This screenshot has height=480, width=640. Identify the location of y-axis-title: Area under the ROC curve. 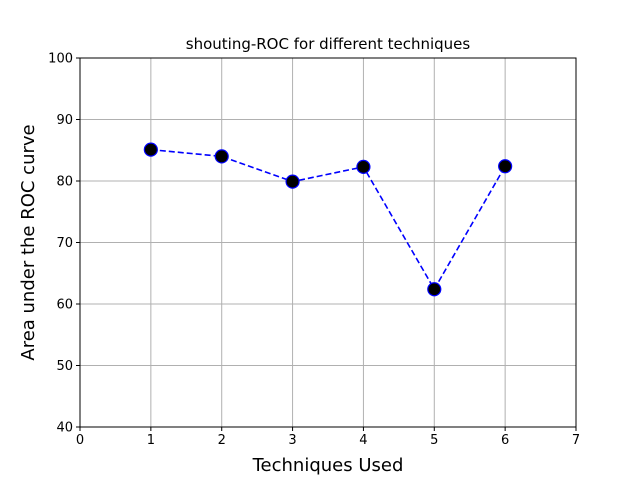
(28, 242).